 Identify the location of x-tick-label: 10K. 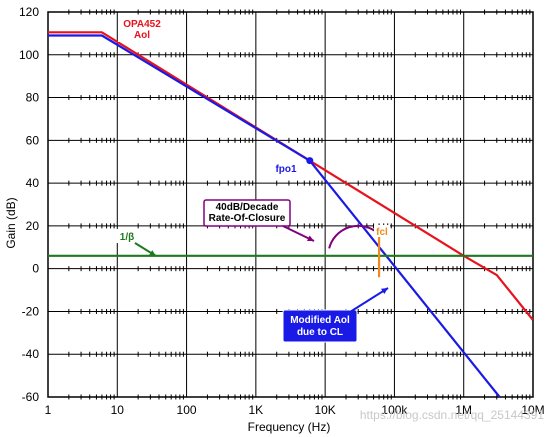
(324, 410).